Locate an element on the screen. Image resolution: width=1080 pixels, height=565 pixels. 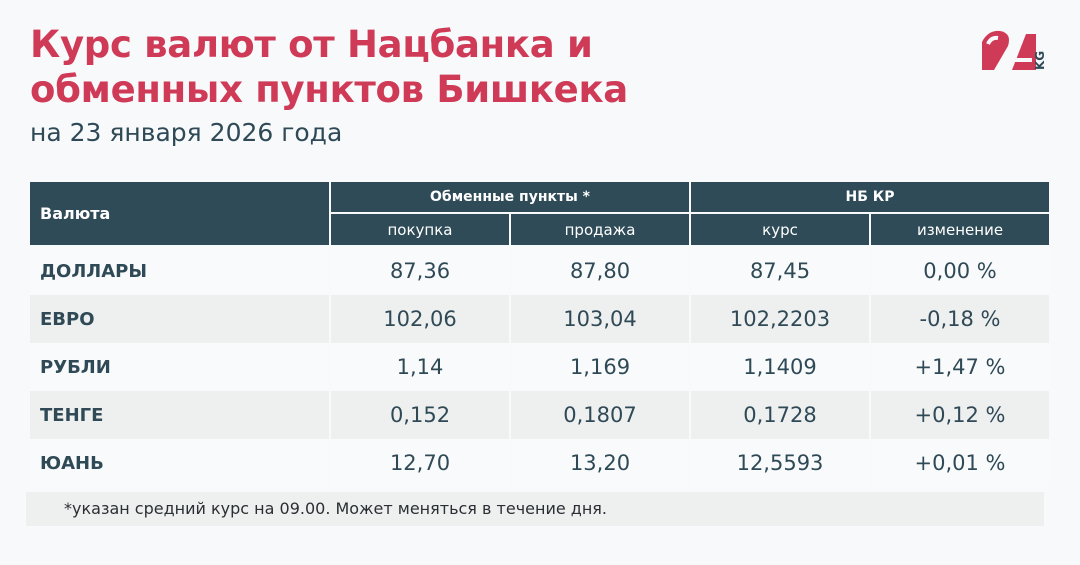
sell-header: продажа is located at coordinates (600, 229).